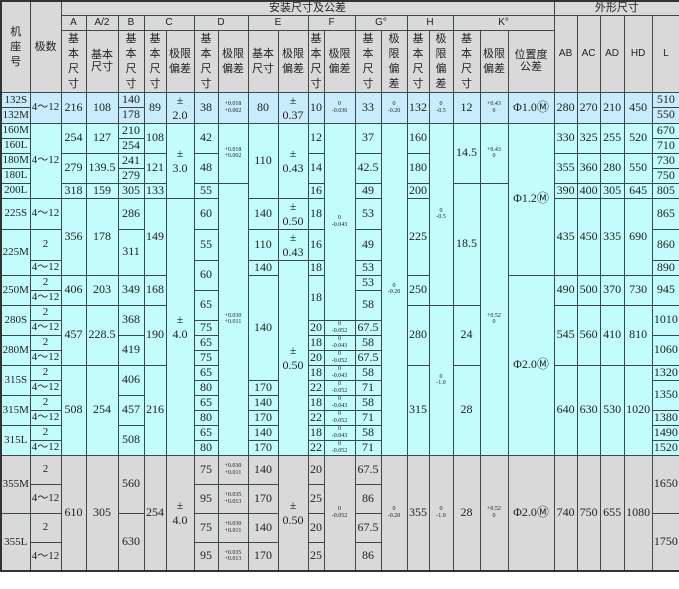 Image resolution: width=679 pixels, height=589 pixels. Describe the element at coordinates (665, 432) in the screenshot. I see `dimension-cell: 1490` at that location.